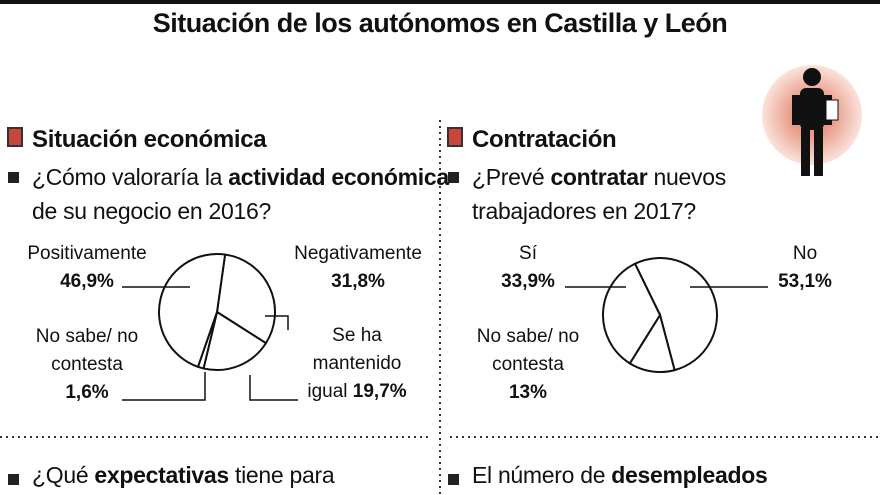  Describe the element at coordinates (440, 2) in the screenshot. I see `top-rule` at that location.